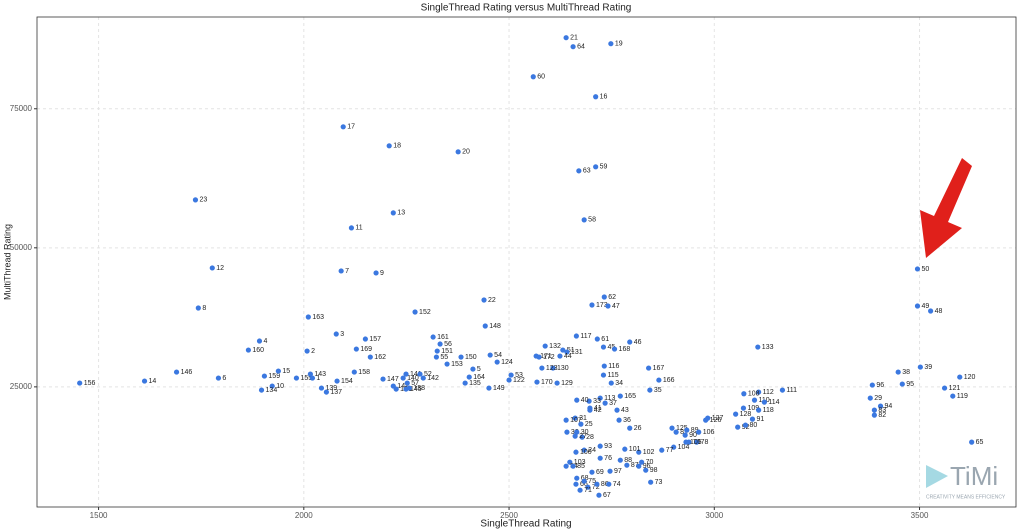 The height and width of the screenshot is (532, 1024). I want to click on point-label: 112, so click(768, 392).